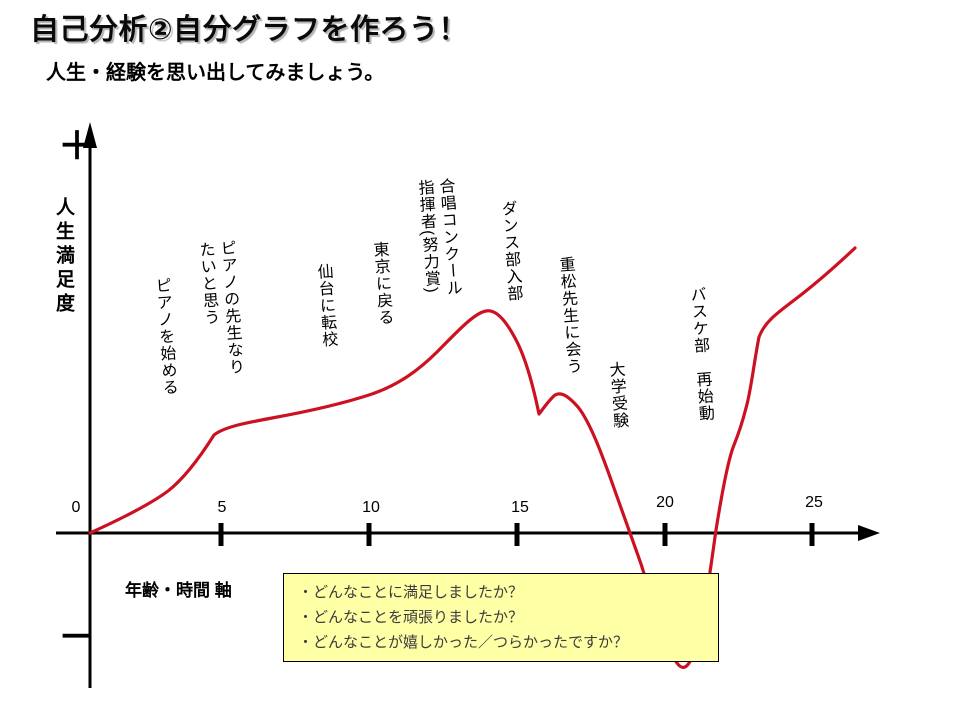 This screenshot has height=720, width=960. I want to click on slide-subtitle: 人生・経験を思い出してみましょう。, so click(215, 73).